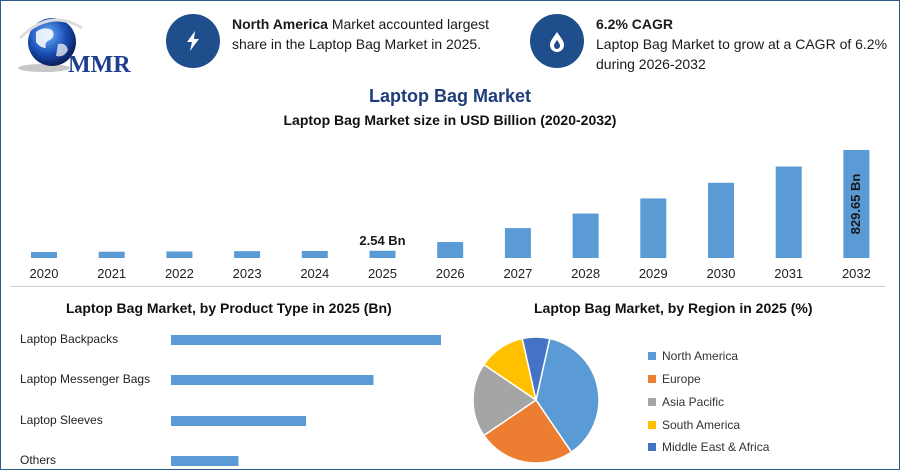 The image size is (900, 470). Describe the element at coordinates (314, 254) in the screenshot. I see `bar-2024` at that location.